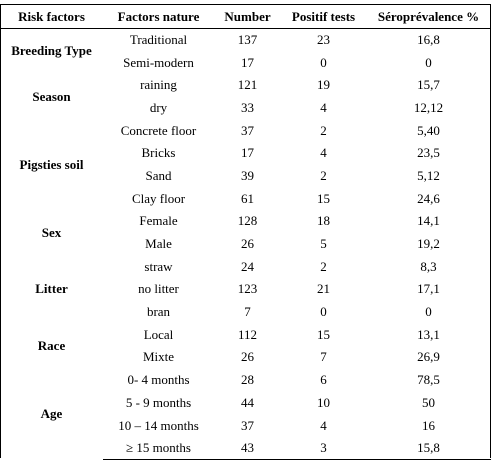 Image resolution: width=493 pixels, height=462 pixels. What do you see at coordinates (158, 198) in the screenshot?
I see `factor-nature-cell: Clay floor` at bounding box center [158, 198].